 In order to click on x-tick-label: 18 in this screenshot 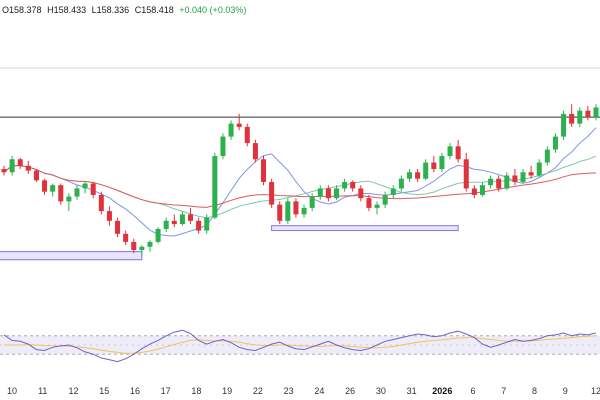, I will do `click(196, 391)`.